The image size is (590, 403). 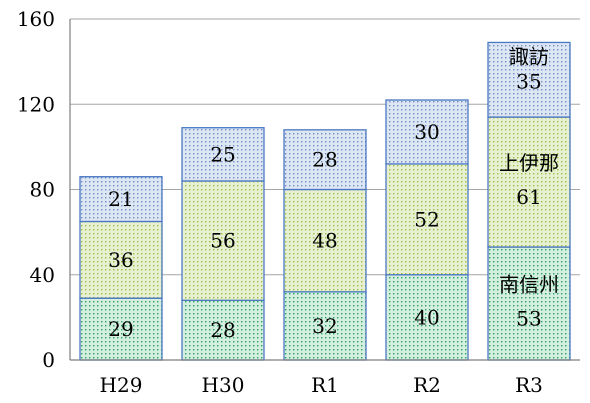 I want to click on x-tick-label: R2, so click(x=427, y=385).